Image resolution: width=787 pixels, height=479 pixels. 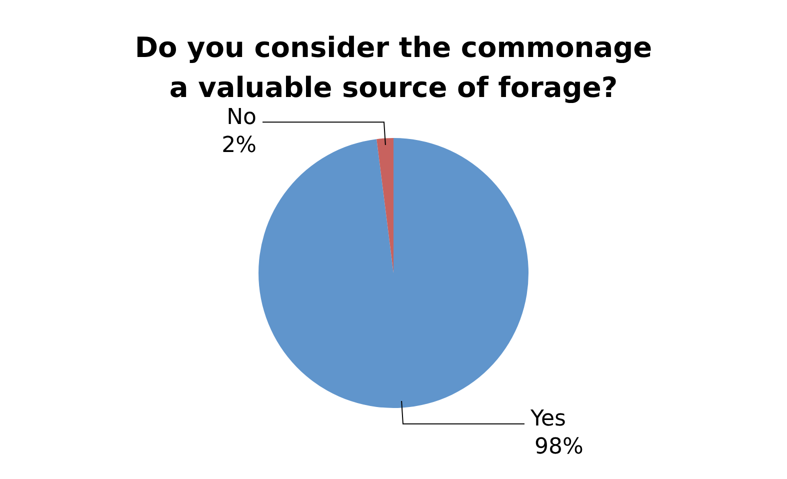 I want to click on slice-label: Yes, so click(x=547, y=419).